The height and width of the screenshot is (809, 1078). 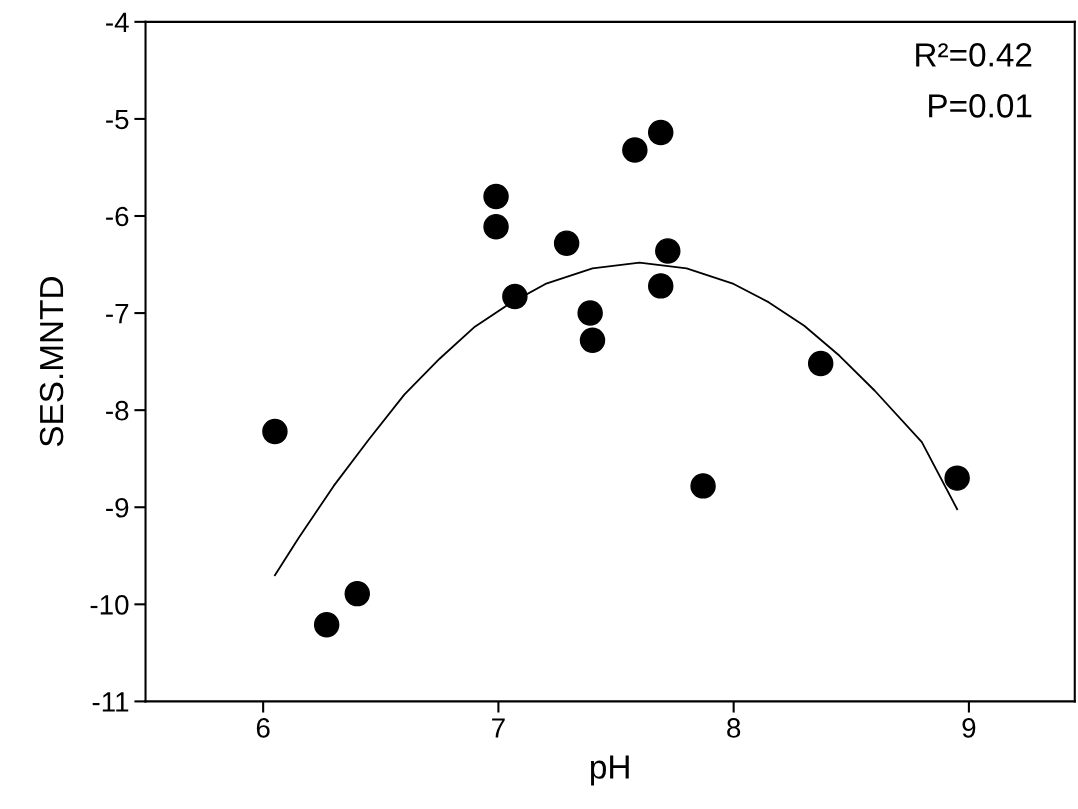 What do you see at coordinates (117, 507) in the screenshot?
I see `y-tick-label: -9` at bounding box center [117, 507].